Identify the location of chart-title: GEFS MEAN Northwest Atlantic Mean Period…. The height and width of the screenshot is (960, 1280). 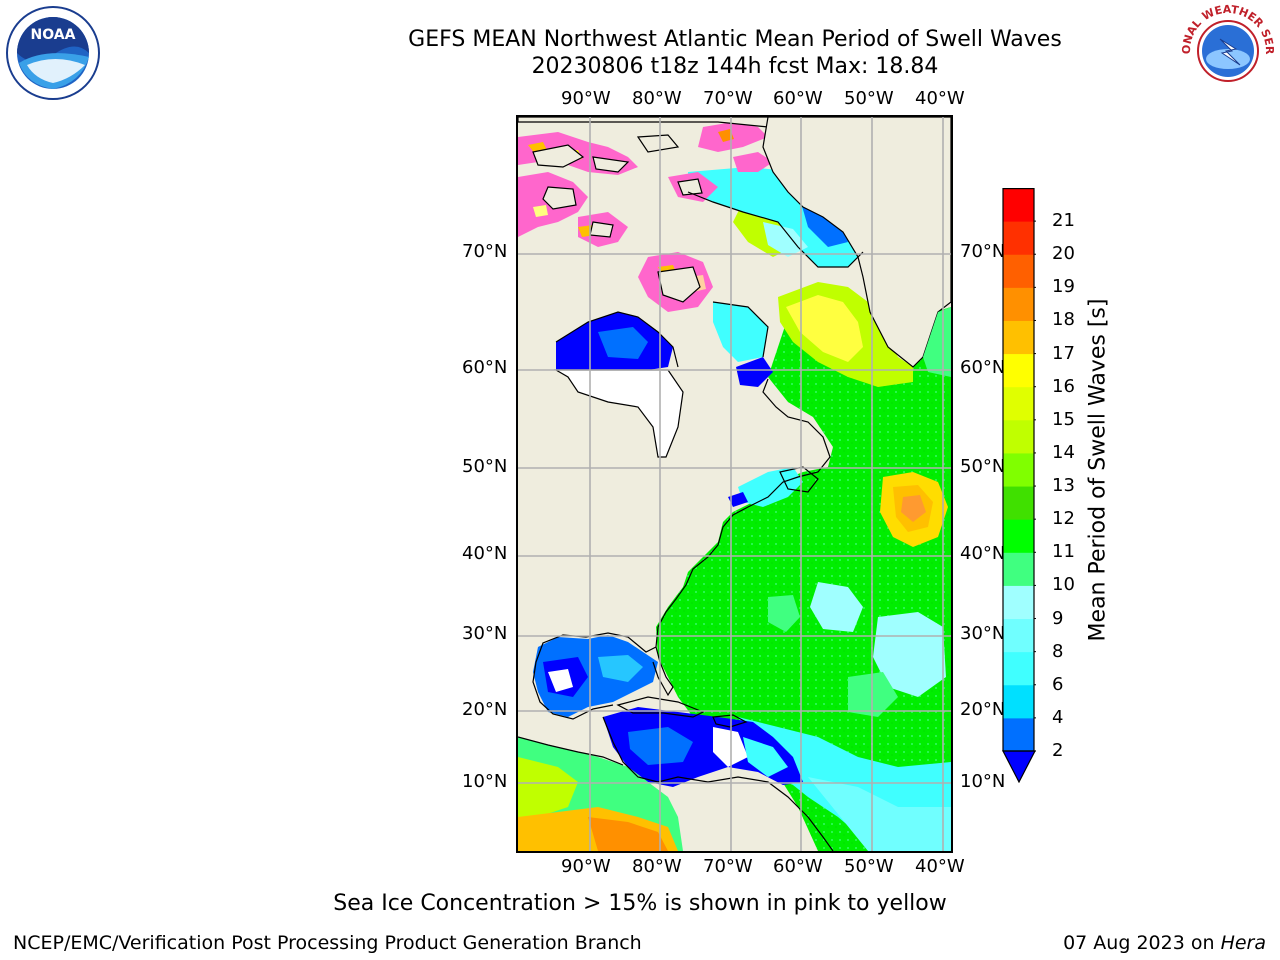
(735, 39).